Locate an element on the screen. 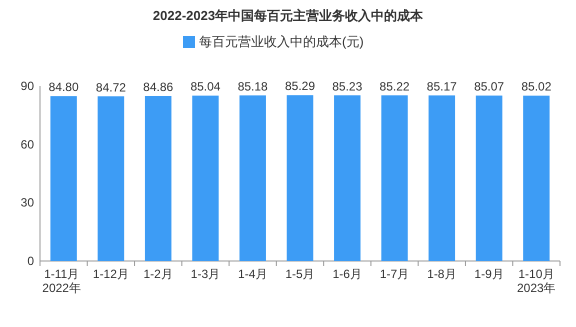 Image resolution: width=576 pixels, height=327 pixels. data-label: 85.07 is located at coordinates (489, 87).